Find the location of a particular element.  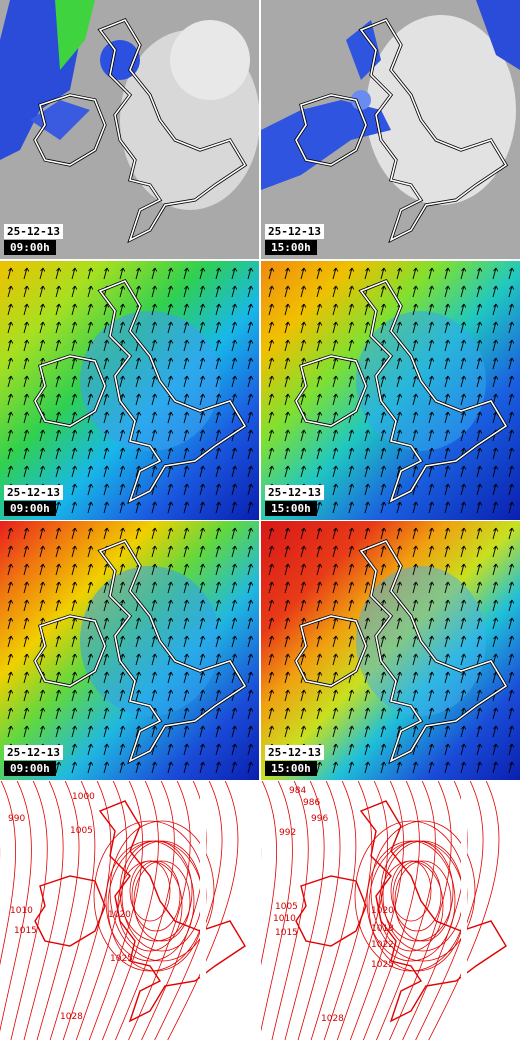

isobar-label: 1005 is located at coordinates (81, 831).